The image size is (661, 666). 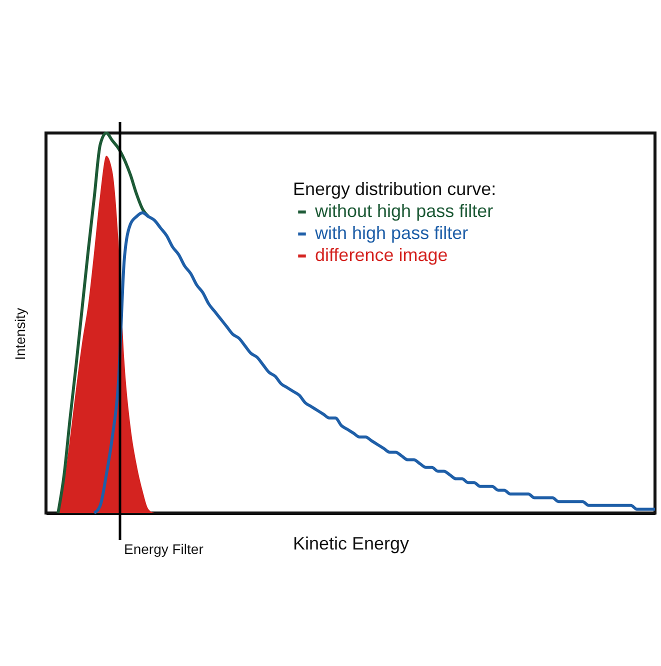 What do you see at coordinates (404, 211) in the screenshot?
I see `legend-label: without high pass filter` at bounding box center [404, 211].